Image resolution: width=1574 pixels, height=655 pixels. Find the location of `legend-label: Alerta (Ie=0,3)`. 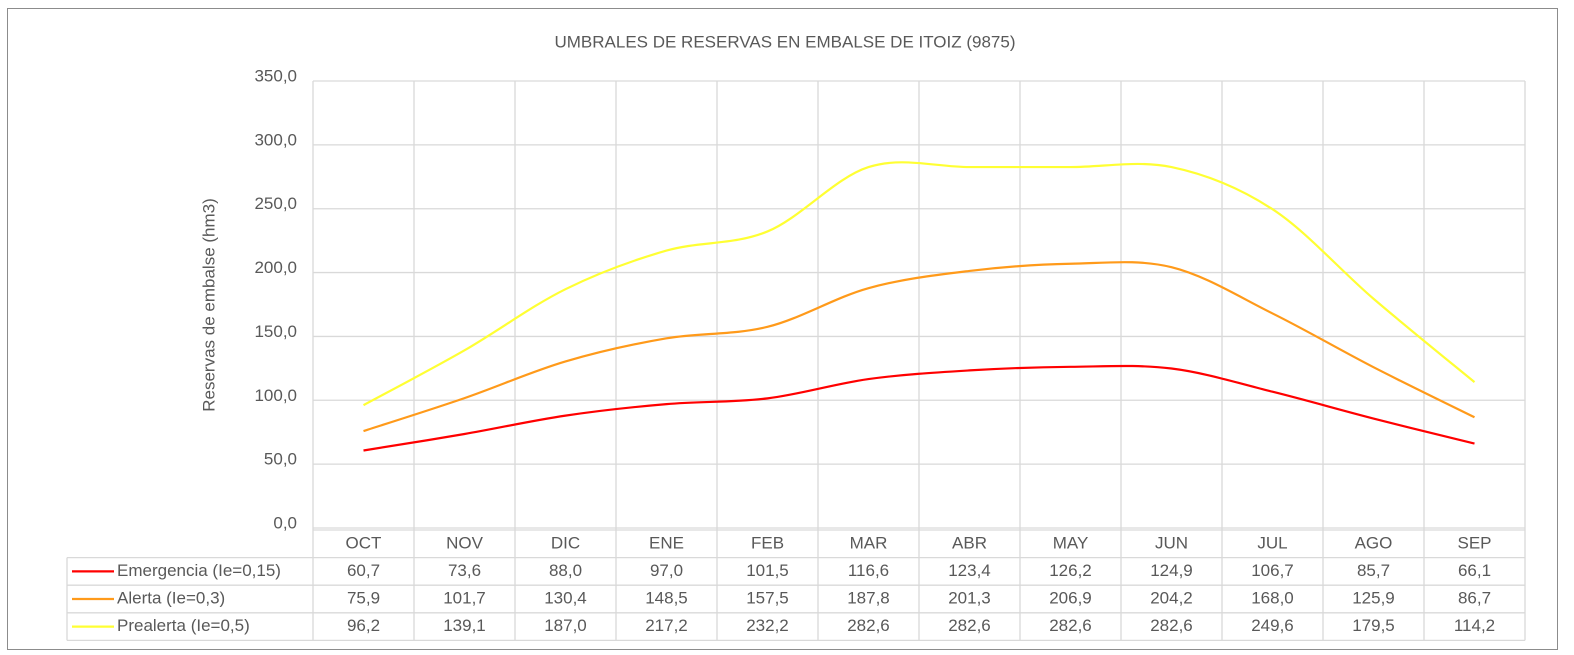

legend-label: Alerta (Ie=0,3) is located at coordinates (171, 597).